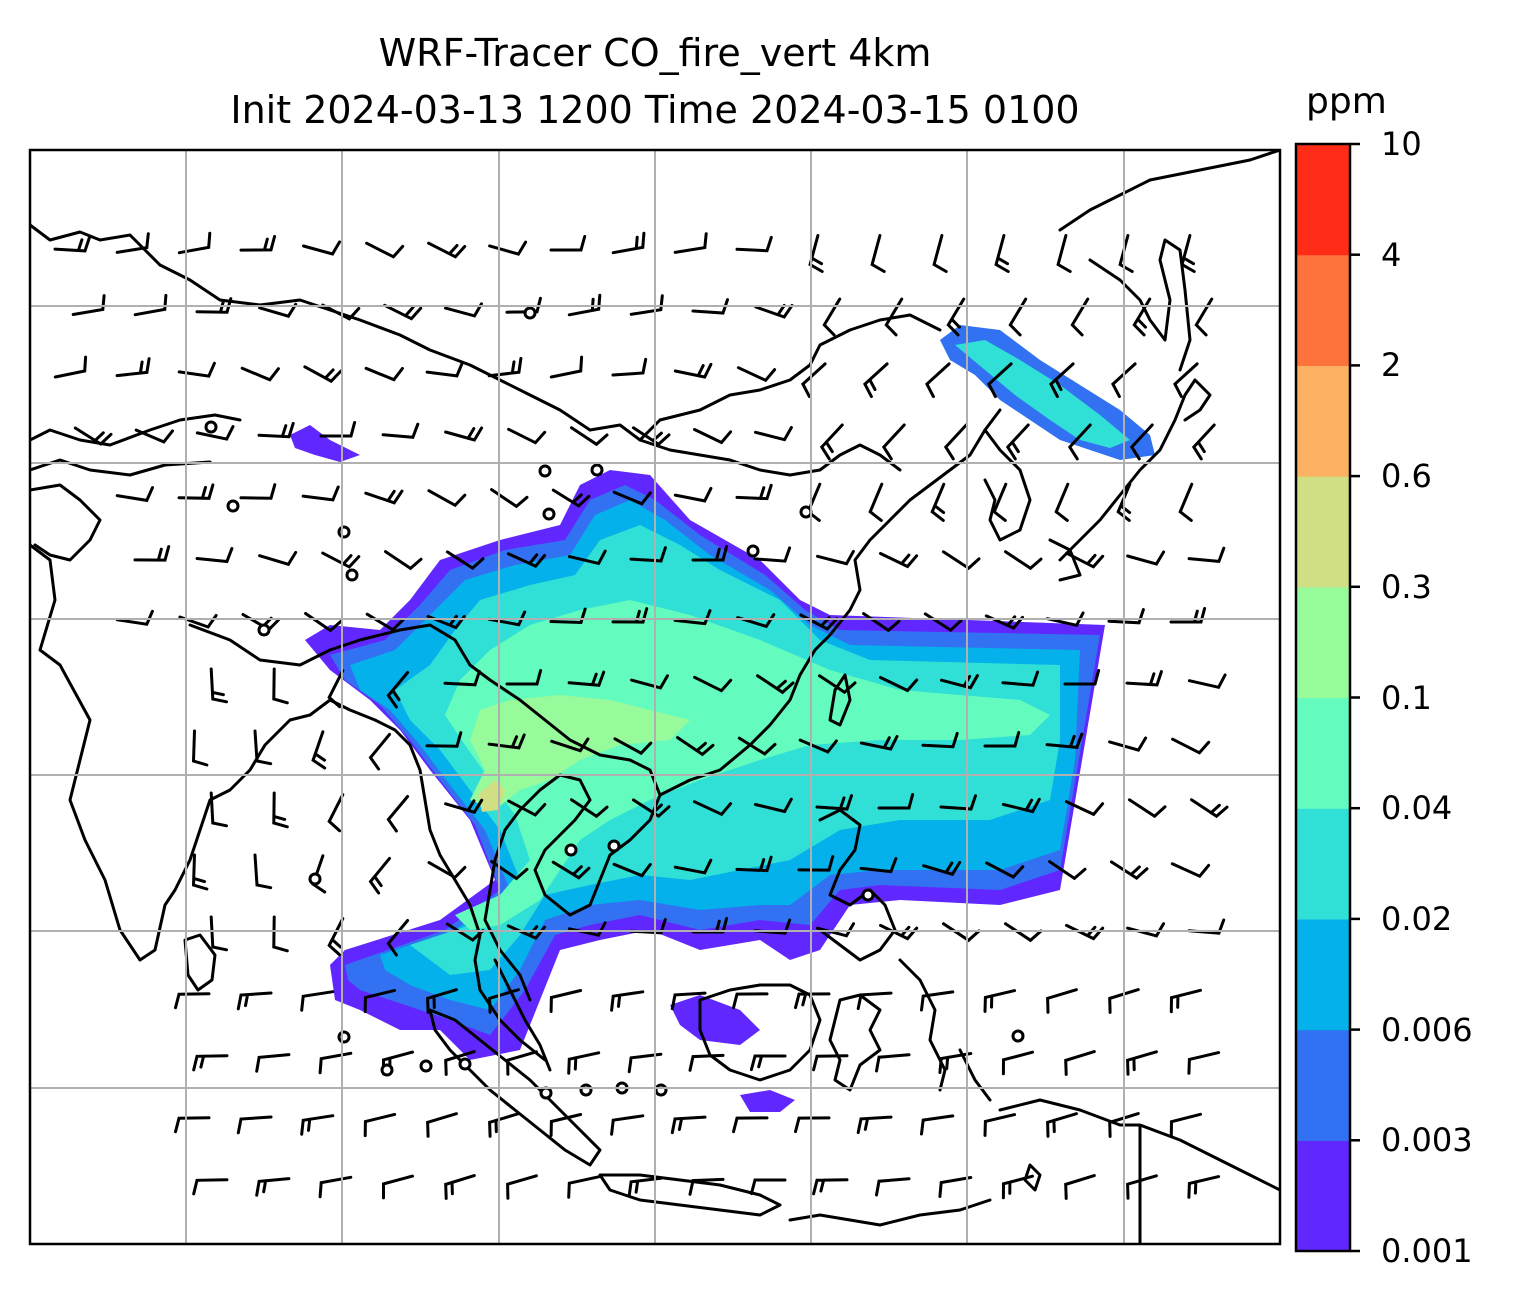 Image resolution: width=1528 pixels, height=1306 pixels. What do you see at coordinates (1427, 1140) in the screenshot?
I see `colorbar-tick-label: 0.003` at bounding box center [1427, 1140].